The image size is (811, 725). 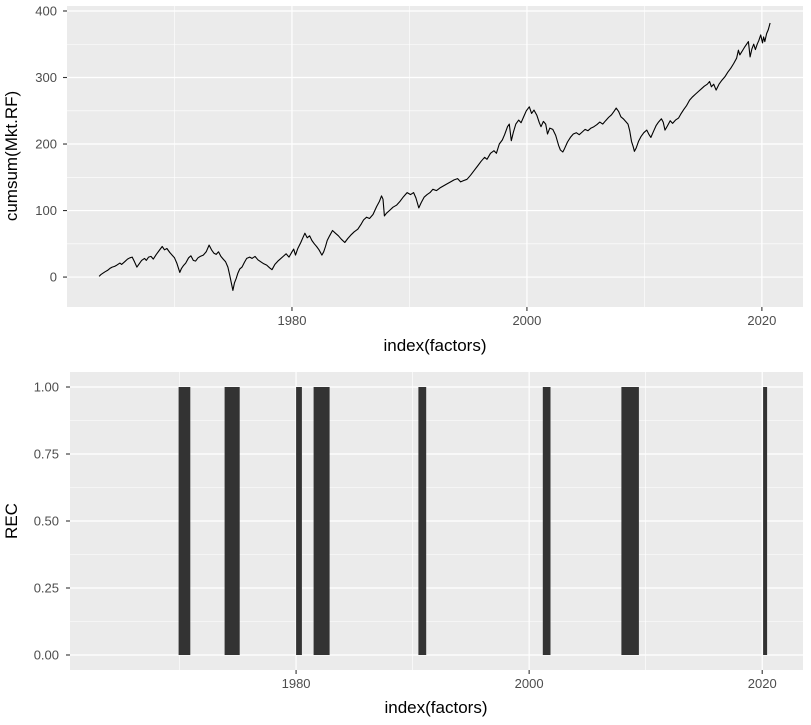 I want to click on rec-x-axis-title: index(factors), so click(x=436, y=707).